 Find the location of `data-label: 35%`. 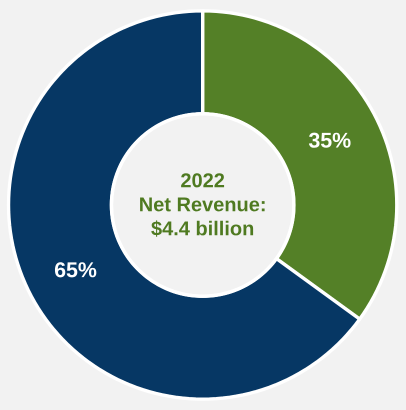

data-label: 35% is located at coordinates (329, 140).